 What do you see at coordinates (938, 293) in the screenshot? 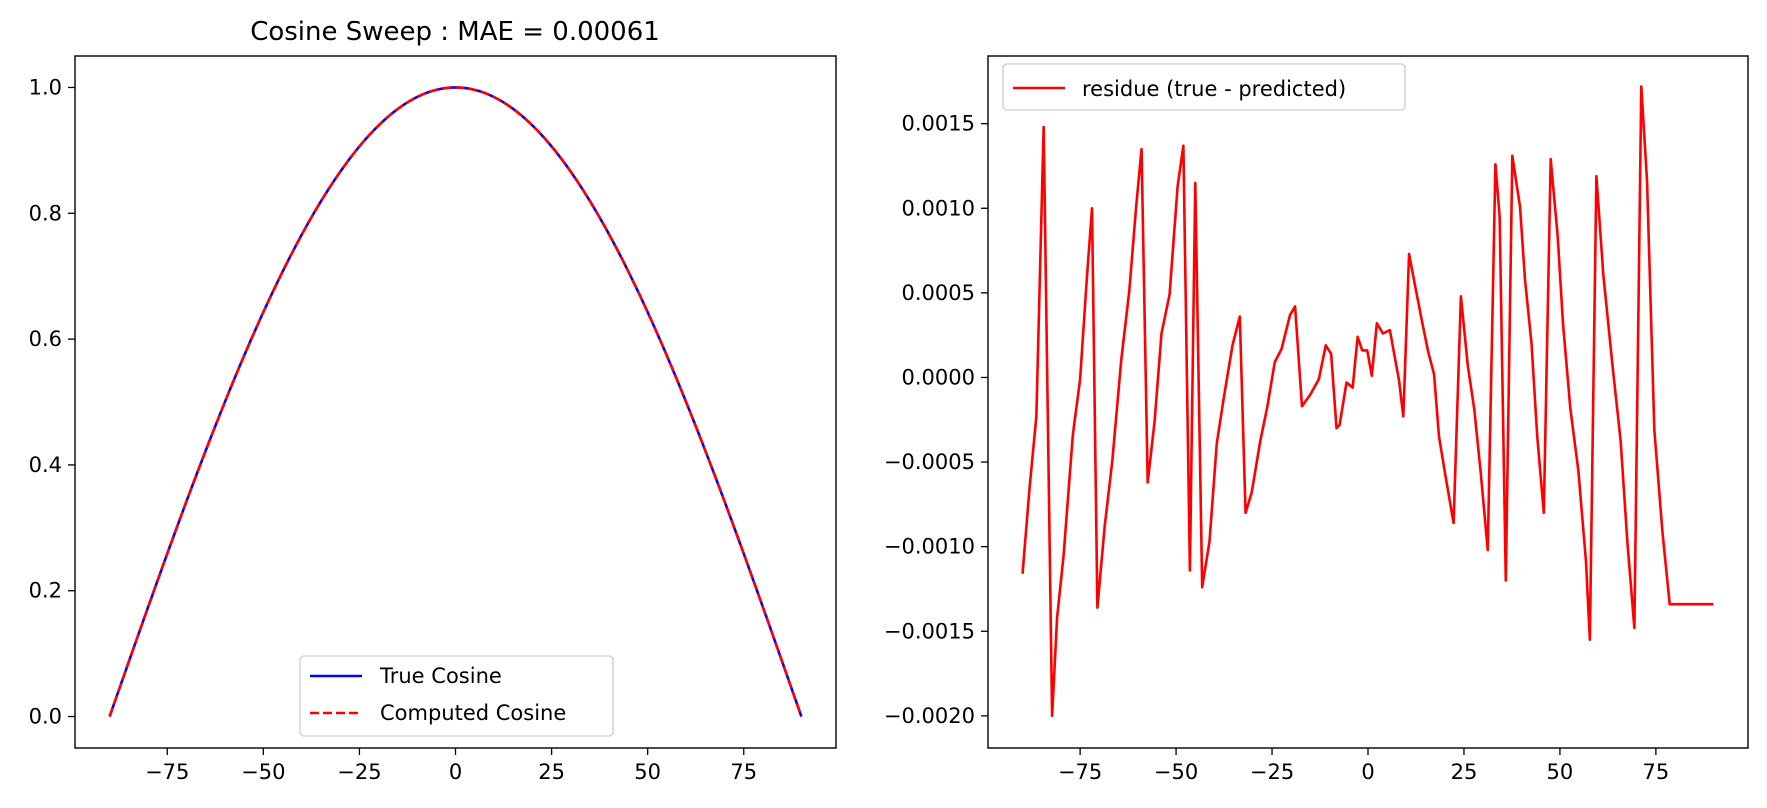
I see `y-tick-label: 0.0005` at bounding box center [938, 293].